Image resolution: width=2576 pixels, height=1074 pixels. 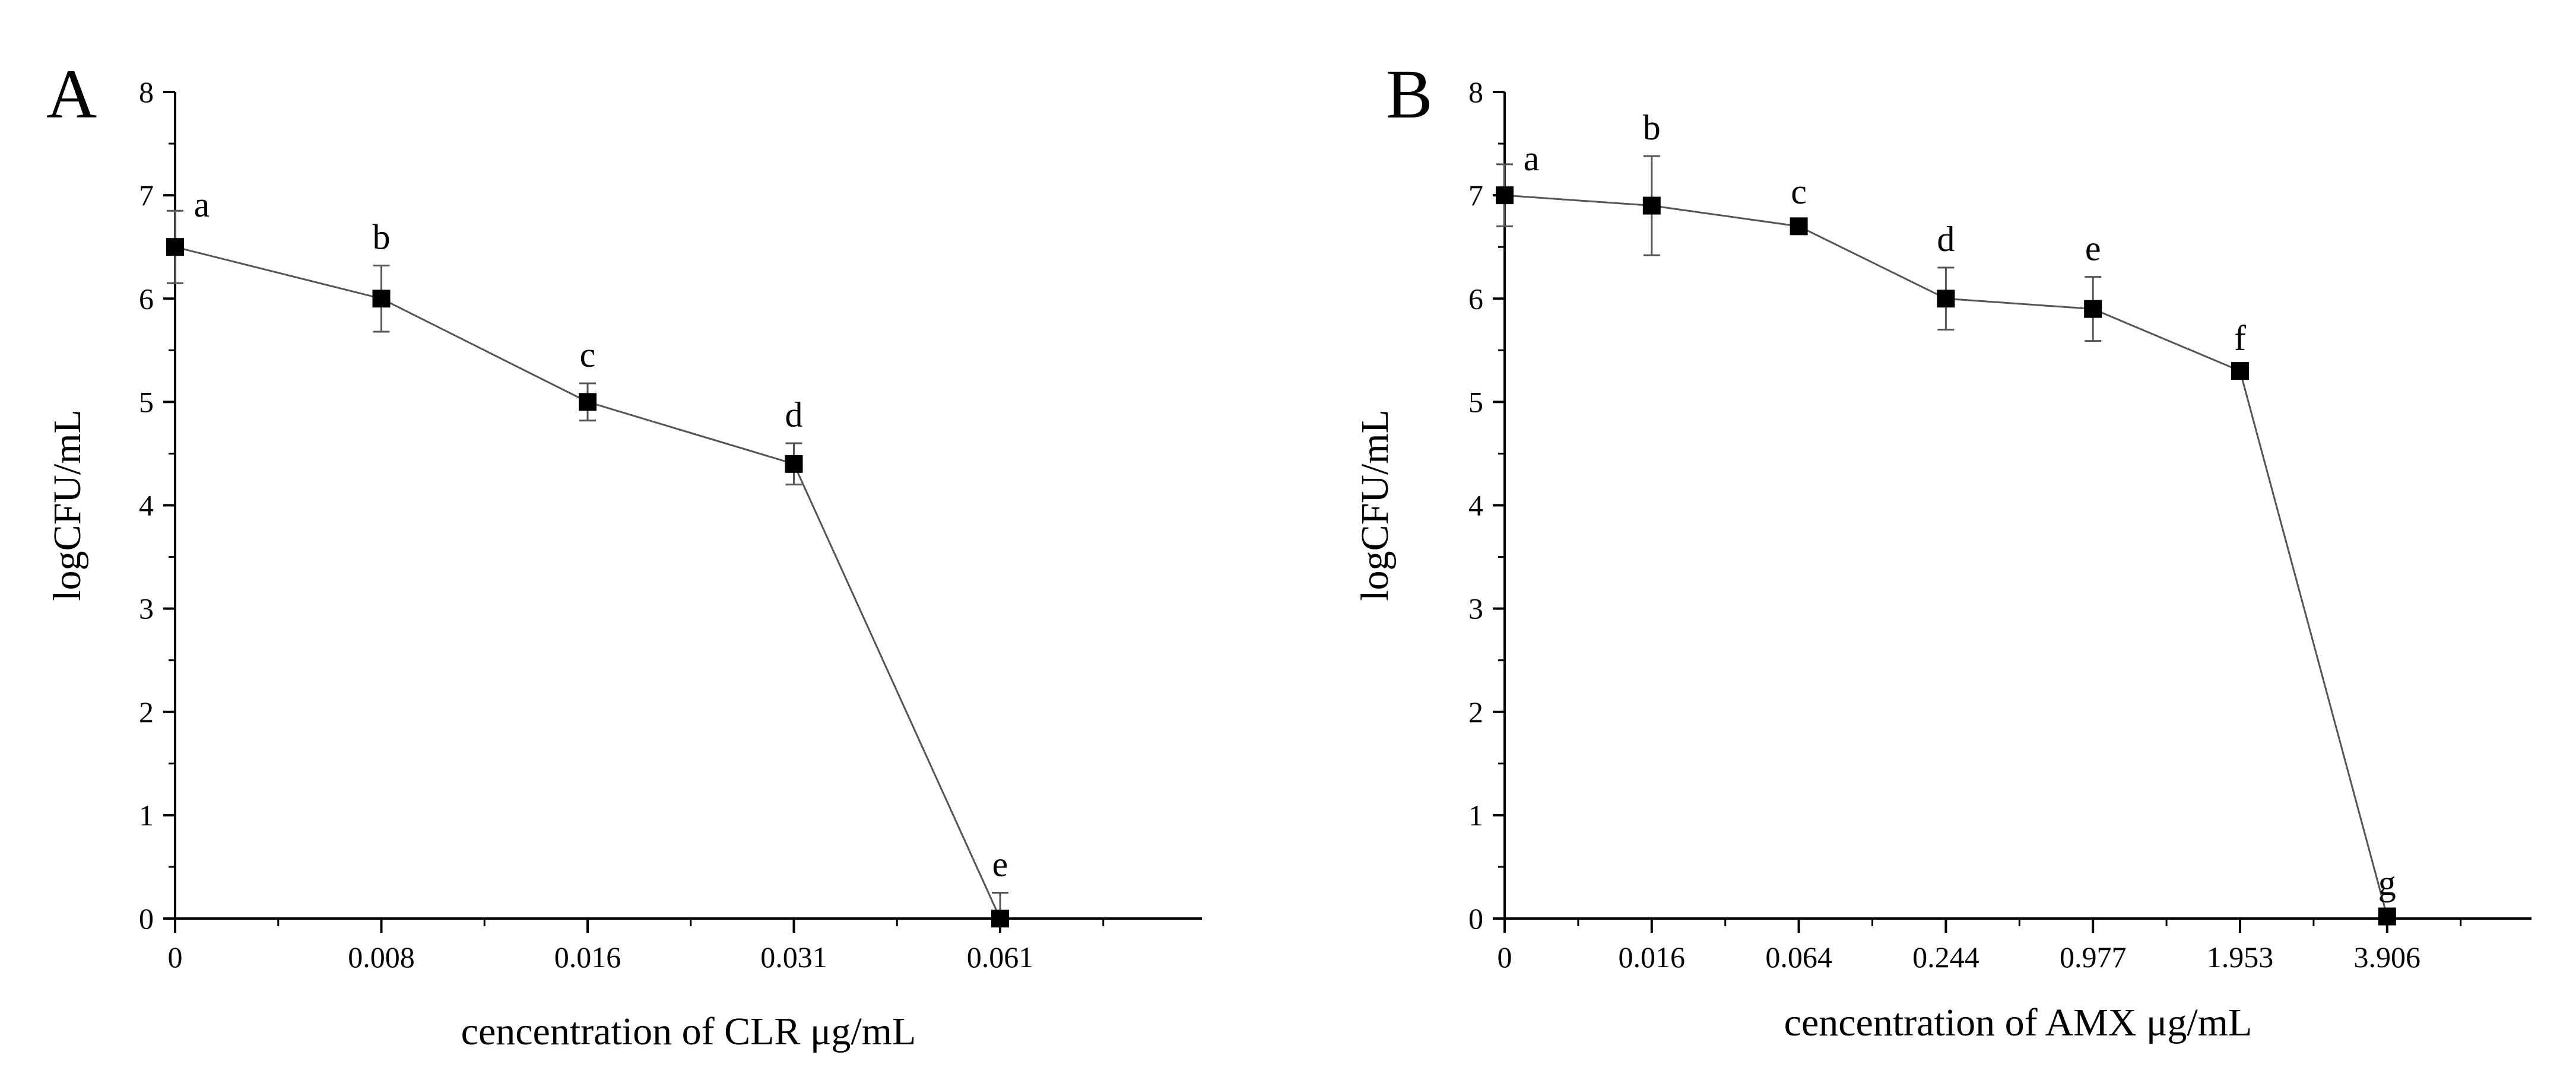 What do you see at coordinates (2093, 957) in the screenshot?
I see `x-tick-label: 0.977` at bounding box center [2093, 957].